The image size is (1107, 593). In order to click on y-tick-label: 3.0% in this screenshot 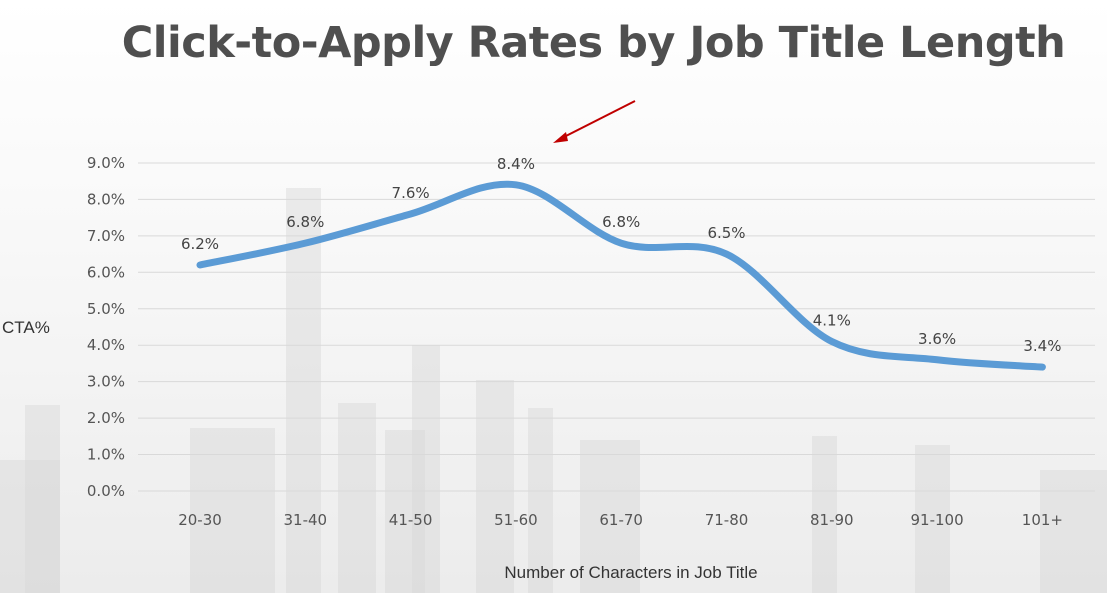, I will do `click(106, 382)`.